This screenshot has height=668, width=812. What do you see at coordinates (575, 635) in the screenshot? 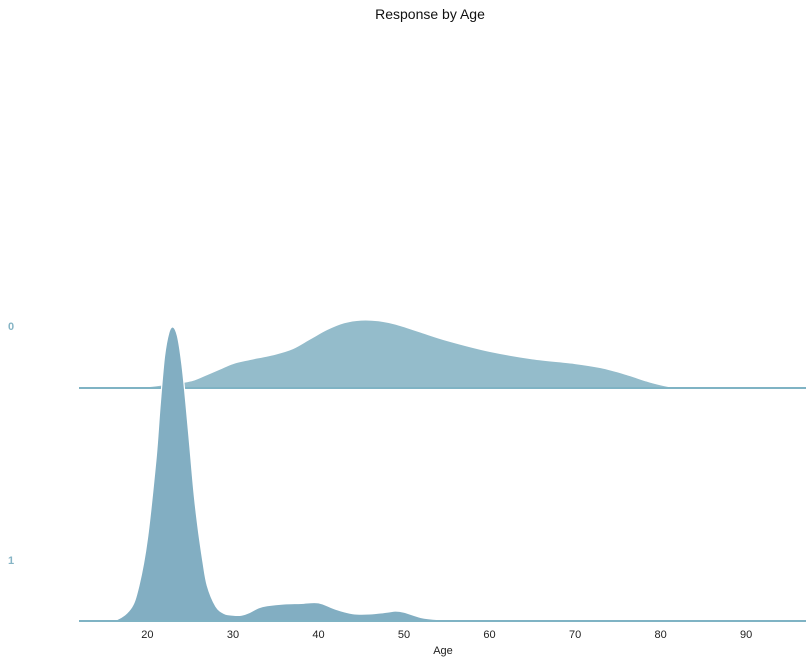
I see `x-tick-label-70: 70` at bounding box center [575, 635].